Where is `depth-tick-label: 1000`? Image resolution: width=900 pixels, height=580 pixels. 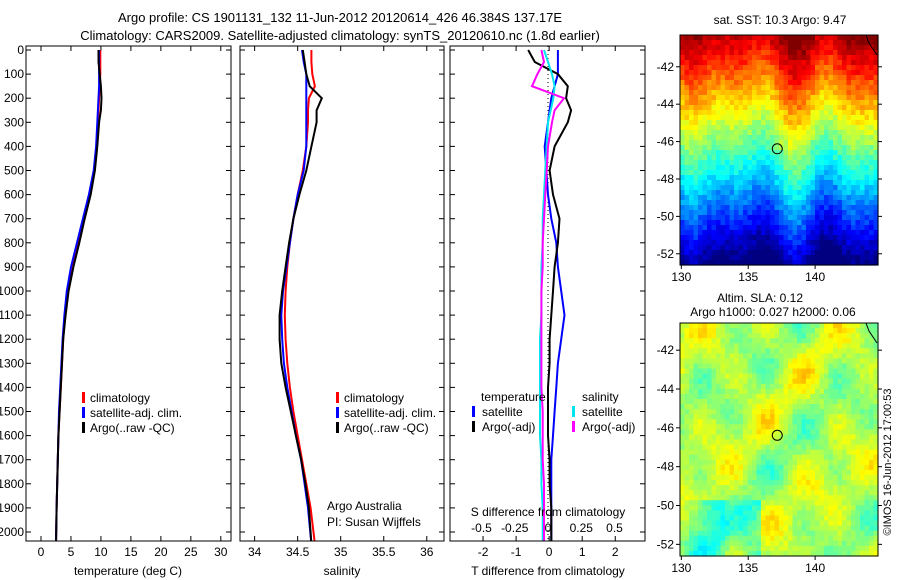 depth-tick-label: 1000 is located at coordinates (12, 291).